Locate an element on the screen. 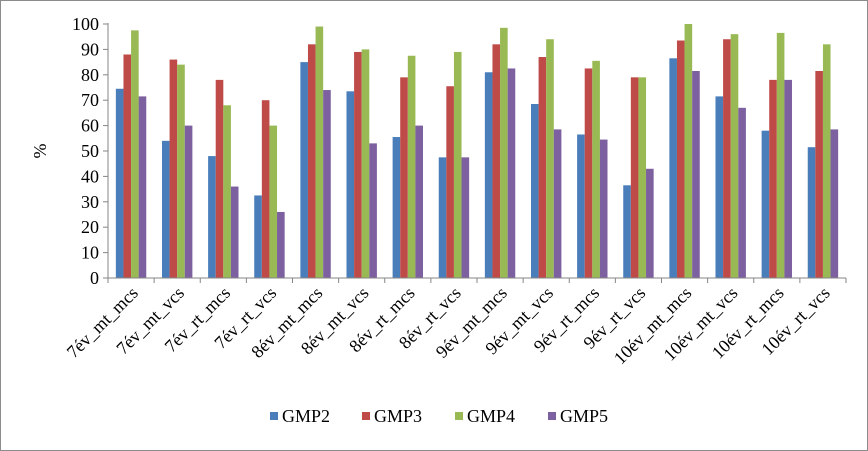 Image resolution: width=868 pixels, height=451 pixels. legend-label: GMP2 is located at coordinates (306, 416).